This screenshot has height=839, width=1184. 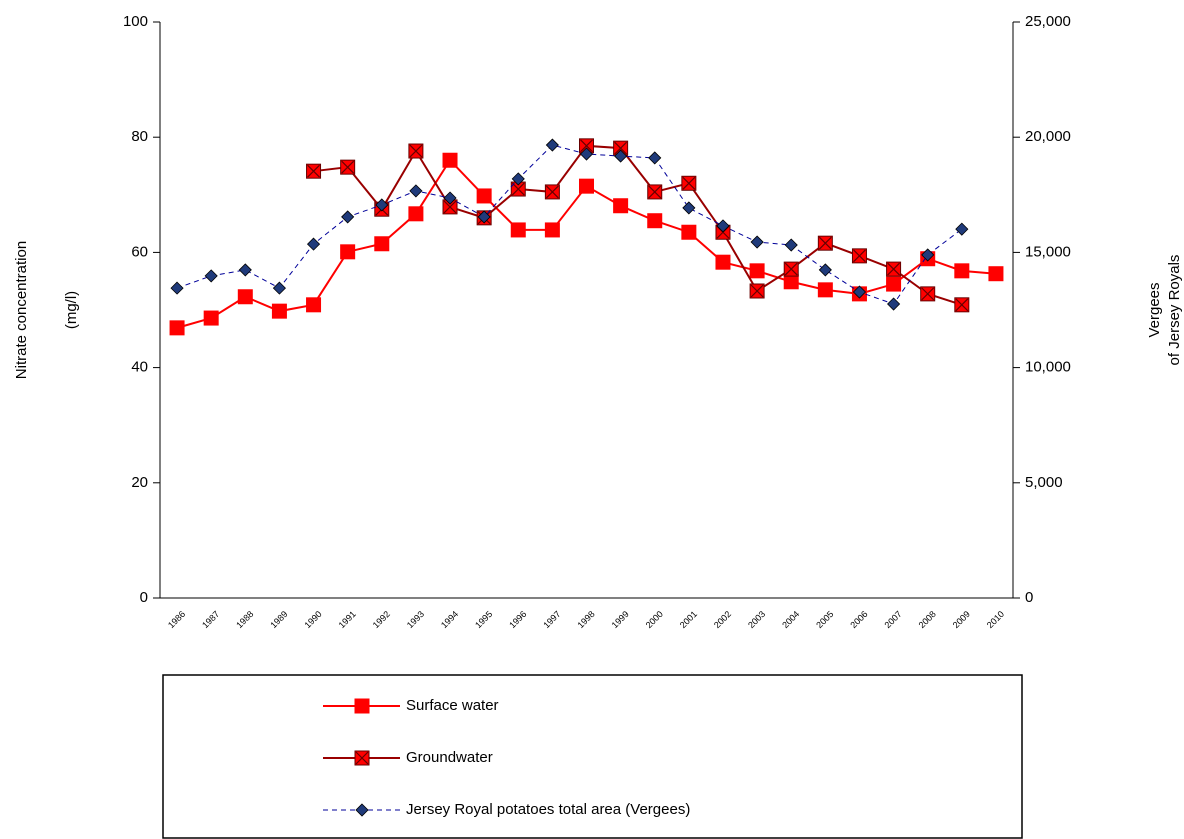 I want to click on y-tick-label: 100, so click(x=135, y=21).